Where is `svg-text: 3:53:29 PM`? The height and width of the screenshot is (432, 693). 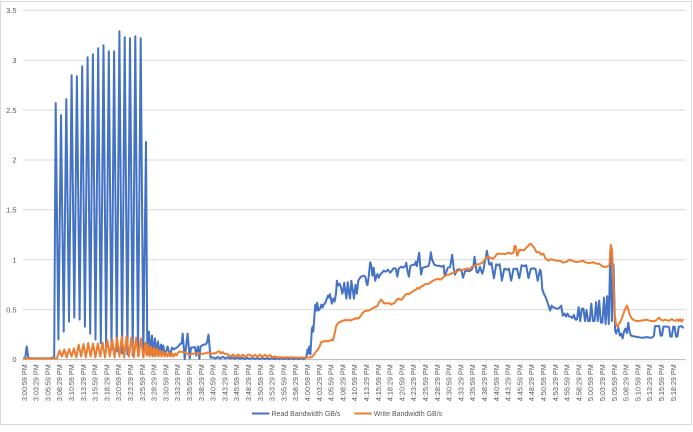 svg-text: 3:53:29 PM is located at coordinates (272, 382).